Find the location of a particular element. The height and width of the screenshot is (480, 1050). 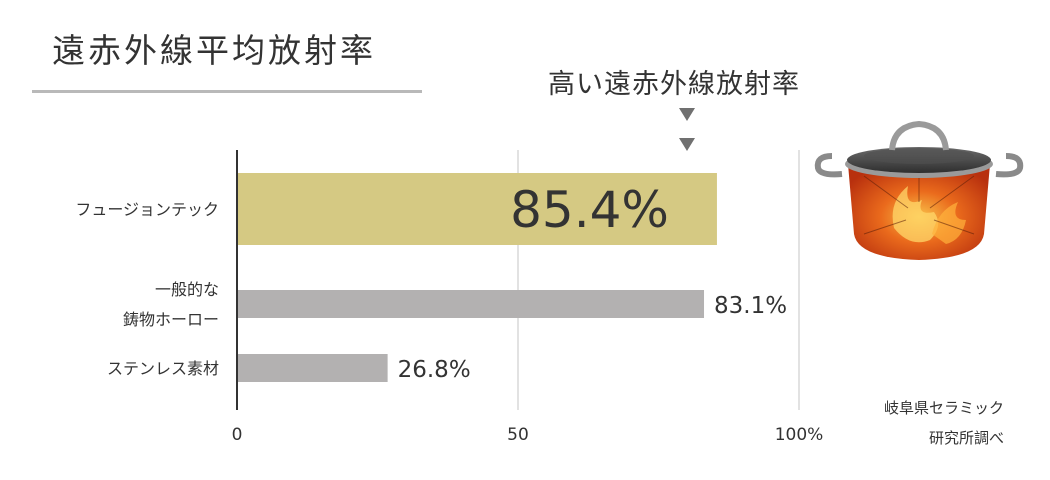

category-label: 一般的な is located at coordinates (187, 289).